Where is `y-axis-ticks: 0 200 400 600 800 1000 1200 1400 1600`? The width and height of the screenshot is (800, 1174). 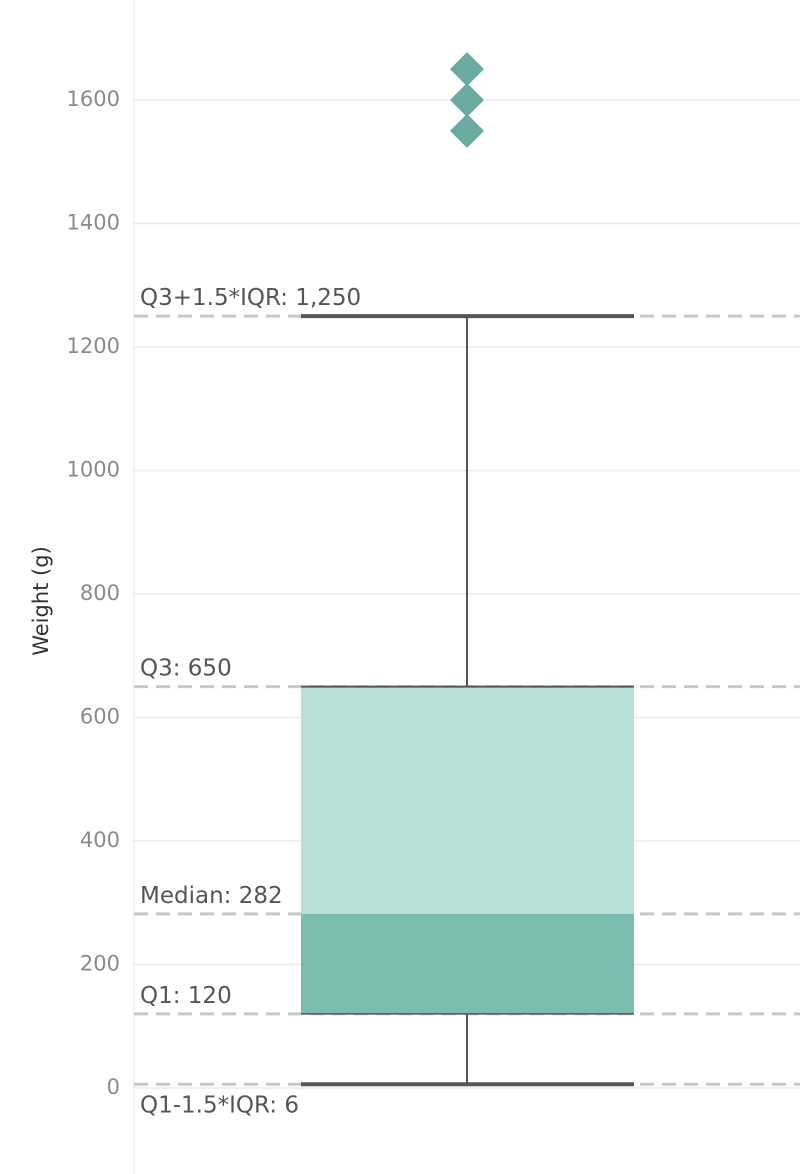 y-axis-ticks: 0 200 400 600 800 1000 1200 1400 1600 is located at coordinates (93, 593).